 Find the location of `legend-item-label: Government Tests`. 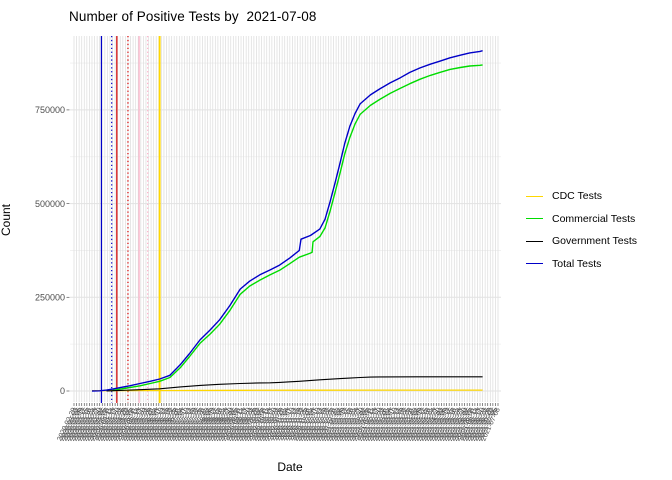

legend-item-label: Government Tests is located at coordinates (595, 241).